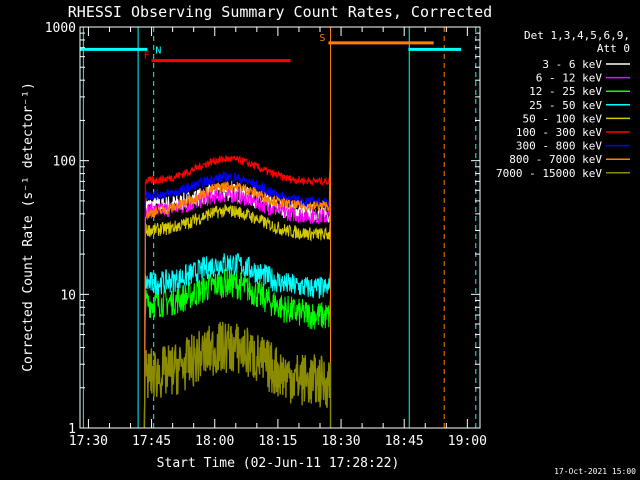 This screenshot has height=480, width=640. What do you see at coordinates (569, 78) in the screenshot?
I see `legend-label: 6 - 12 keV` at bounding box center [569, 78].